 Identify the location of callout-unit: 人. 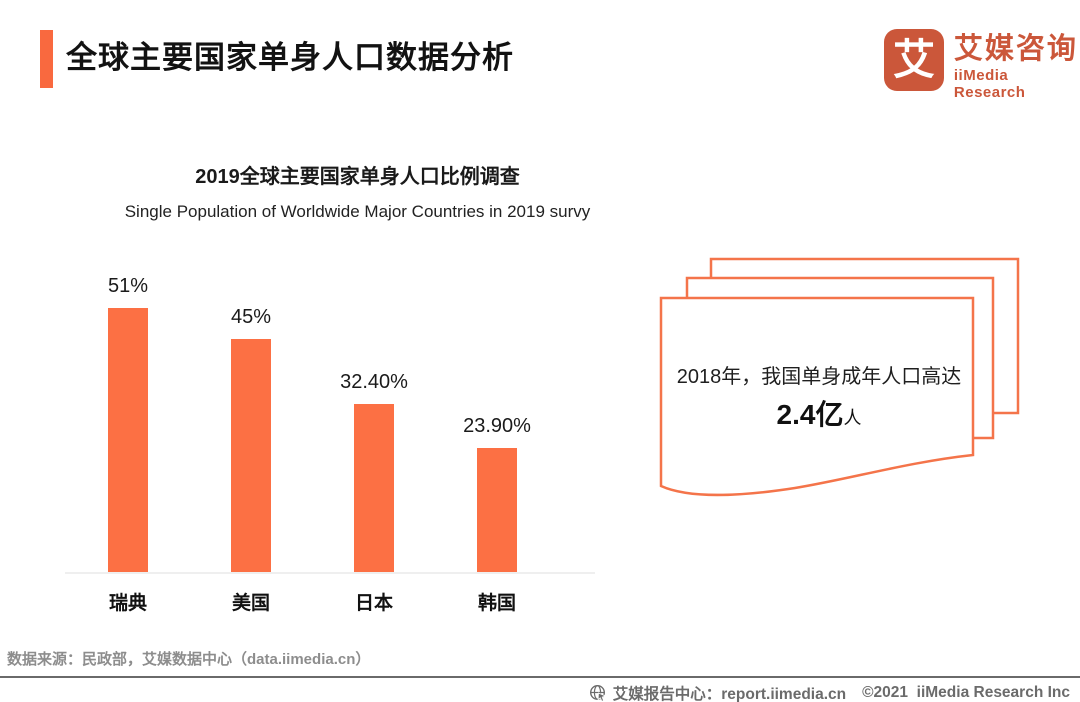
(852, 418).